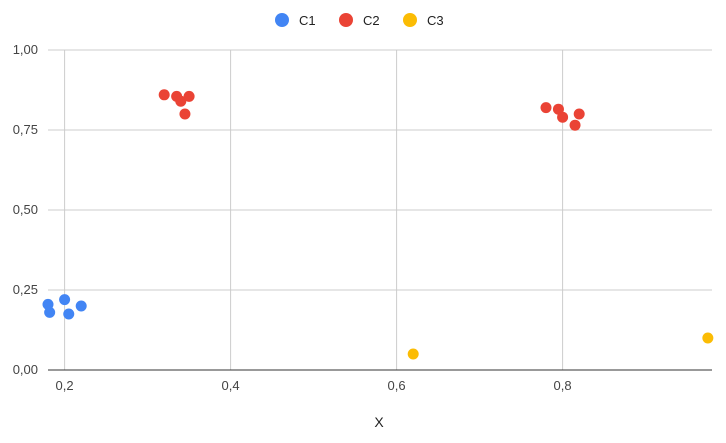 This screenshot has height=443, width=726. What do you see at coordinates (359, 20) in the screenshot?
I see `legend: C1 C2 C3` at bounding box center [359, 20].